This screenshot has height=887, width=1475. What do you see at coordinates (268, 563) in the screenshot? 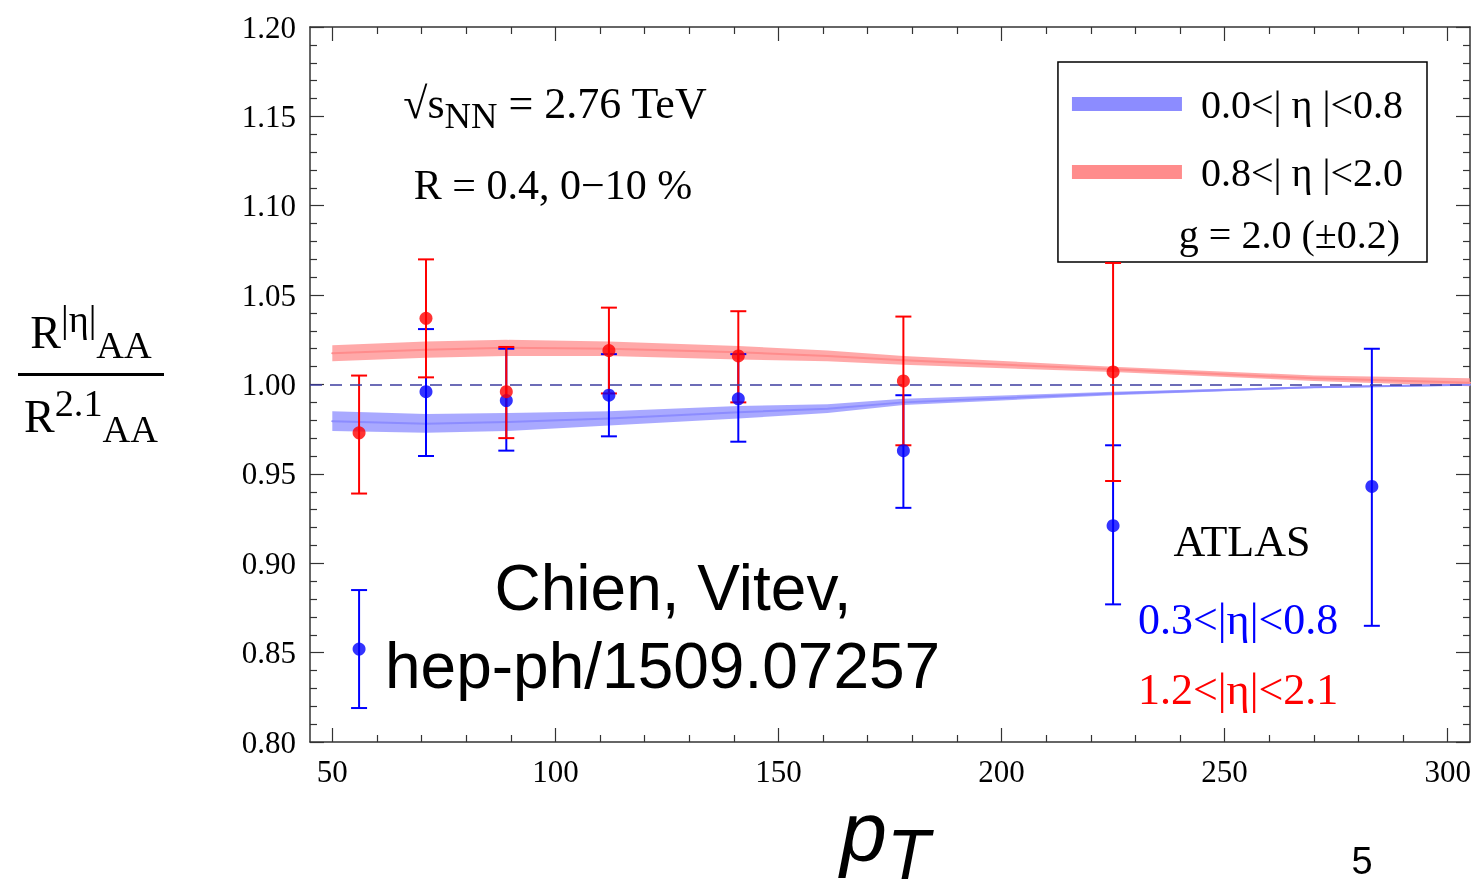
I see `y-tick-label: 0.90` at bounding box center [268, 563].